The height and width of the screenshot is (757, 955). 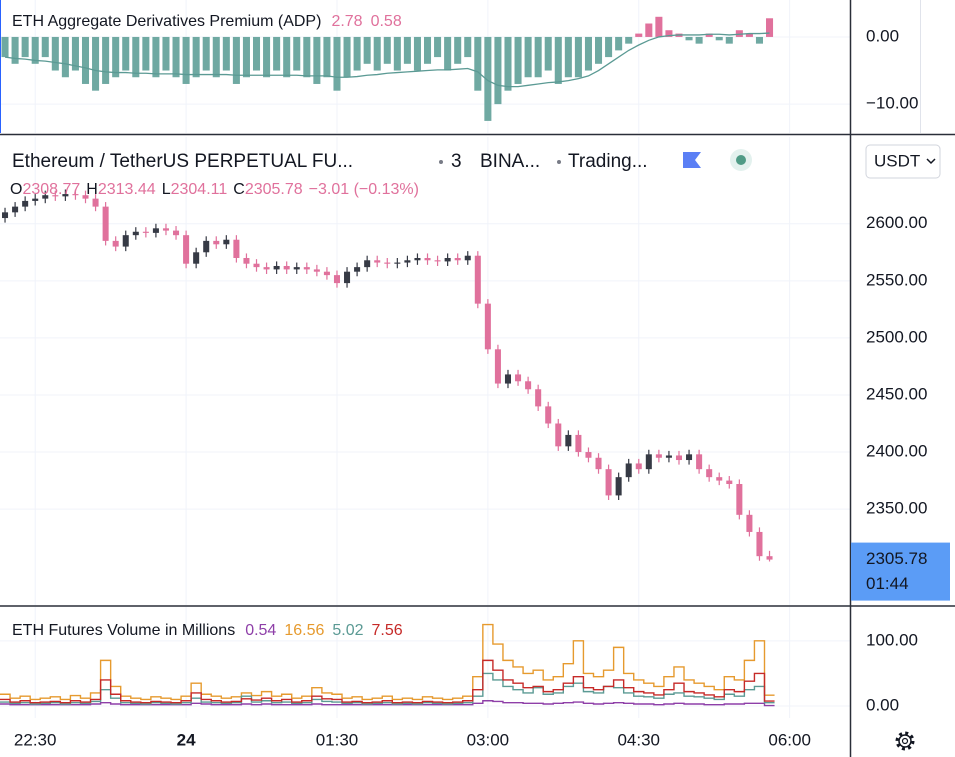 What do you see at coordinates (896, 558) in the screenshot?
I see `last-price: 2305.78` at bounding box center [896, 558].